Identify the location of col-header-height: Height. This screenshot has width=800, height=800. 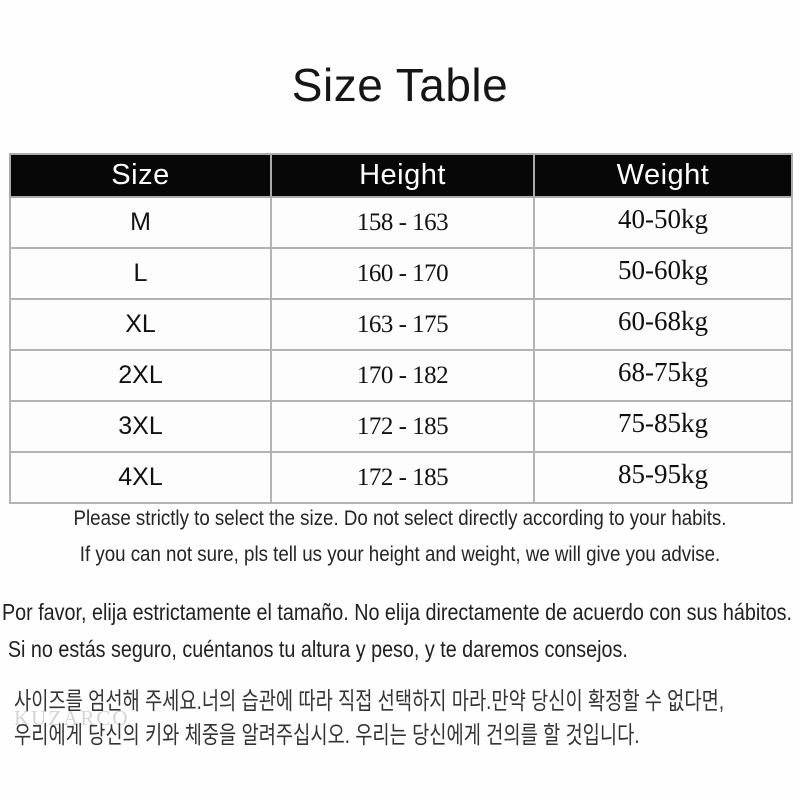
(402, 175).